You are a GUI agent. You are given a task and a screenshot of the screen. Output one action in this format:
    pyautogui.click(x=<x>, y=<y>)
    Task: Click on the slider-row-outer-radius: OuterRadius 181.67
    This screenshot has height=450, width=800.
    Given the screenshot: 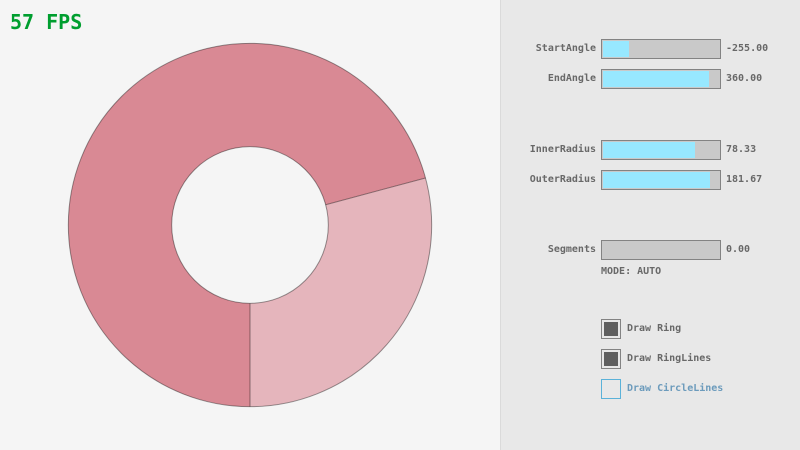 What is the action you would take?
    pyautogui.click(x=604, y=180)
    